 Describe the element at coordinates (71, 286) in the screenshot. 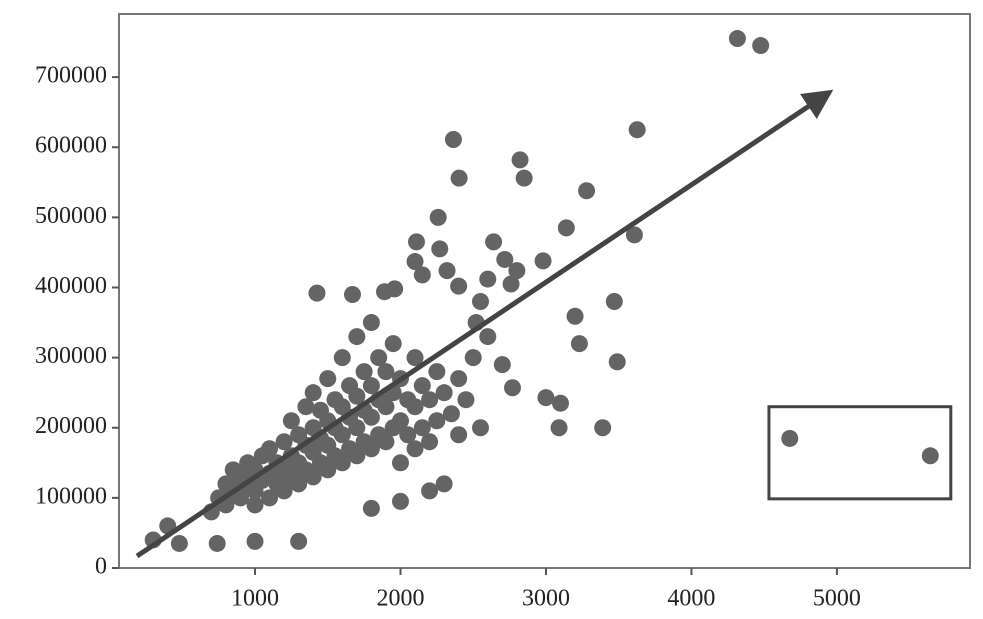

I see `y-tick-label: 400000` at that location.